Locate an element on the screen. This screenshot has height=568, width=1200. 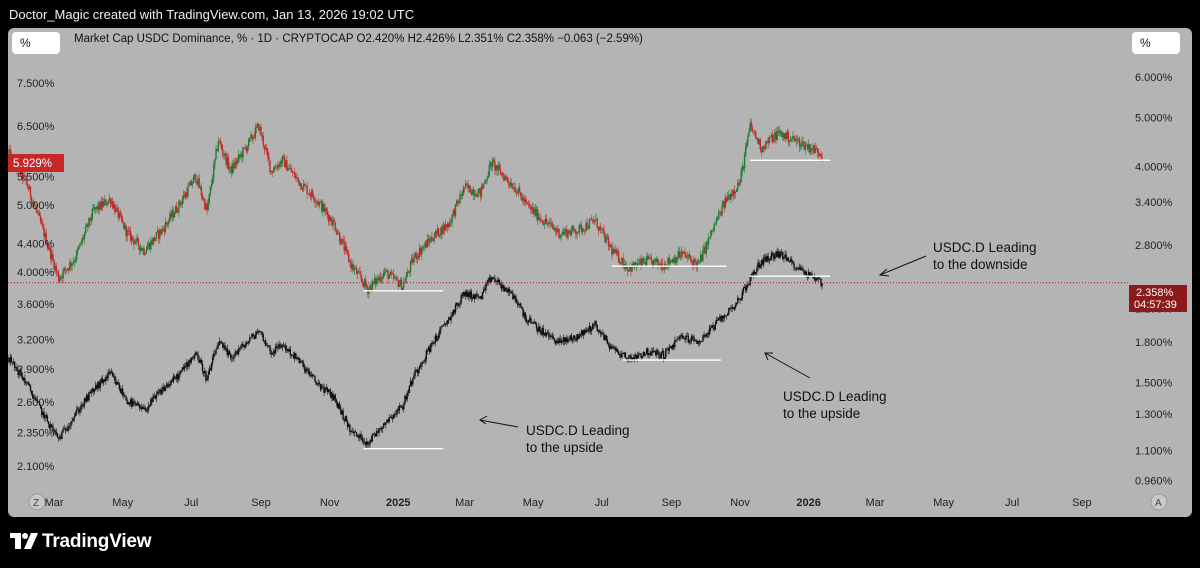
left-percent-scale-button: % is located at coordinates (36, 43).